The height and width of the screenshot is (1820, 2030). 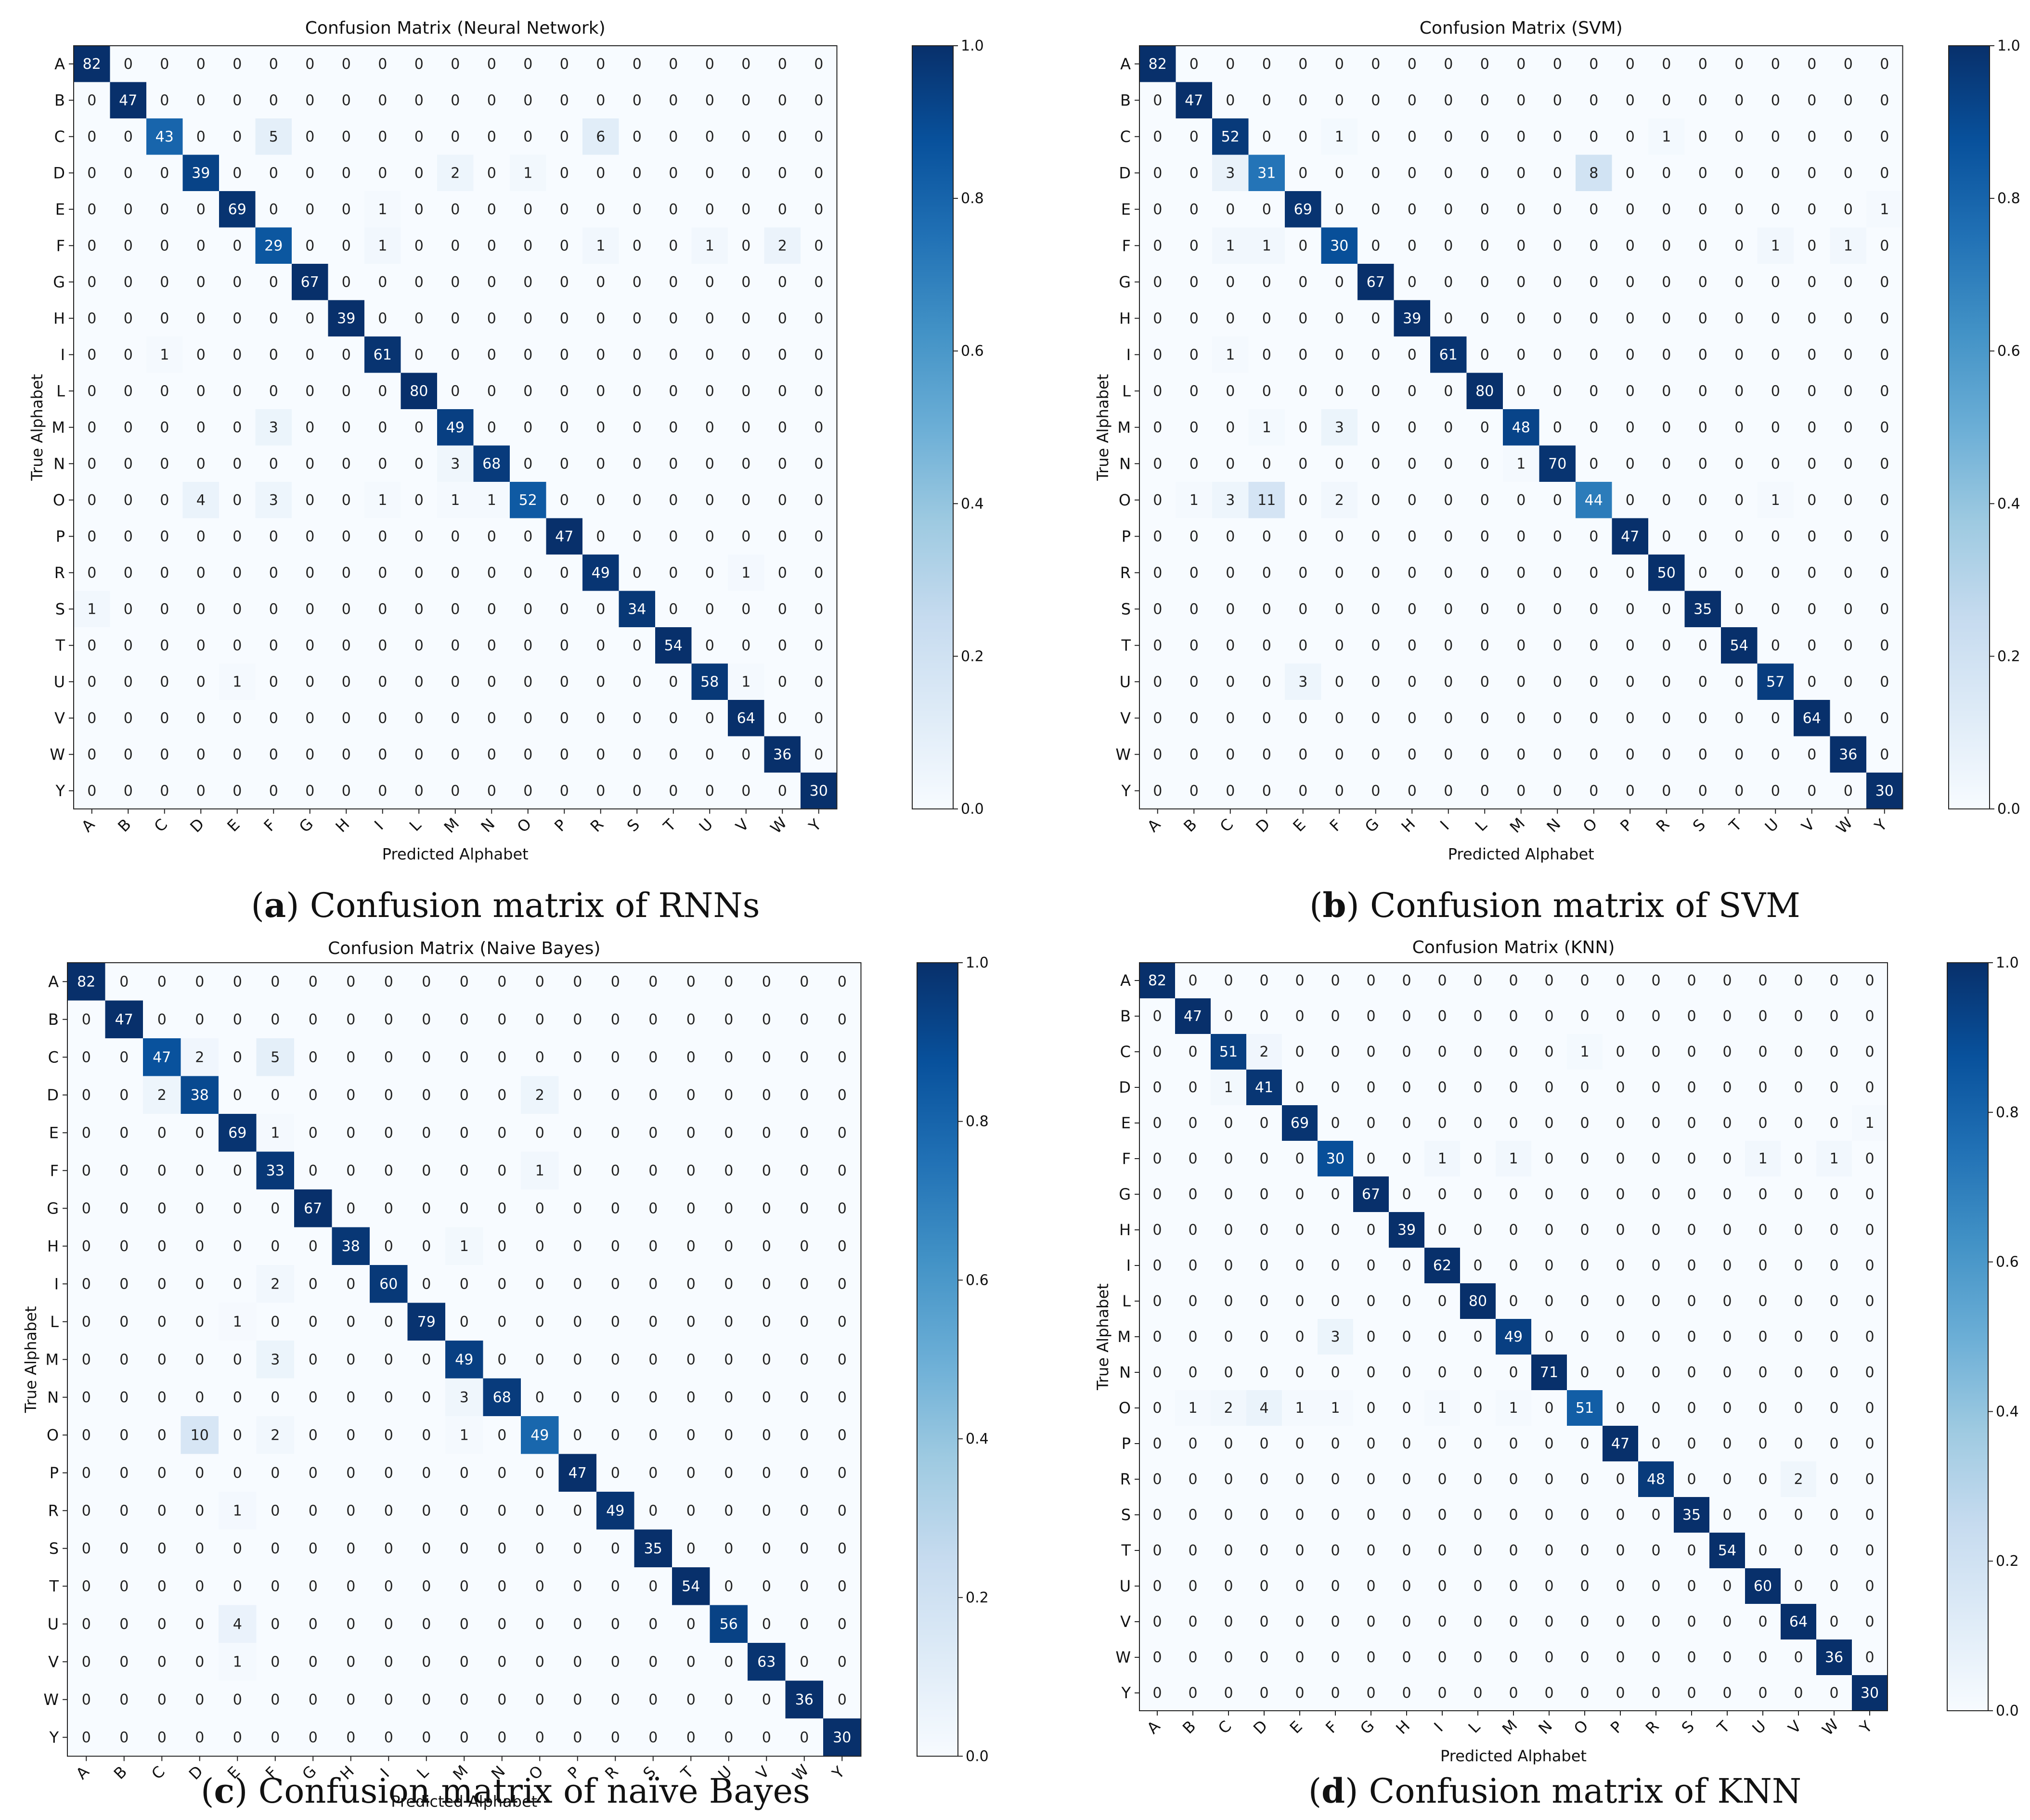 I want to click on cell-value-label: 61, so click(x=1449, y=355).